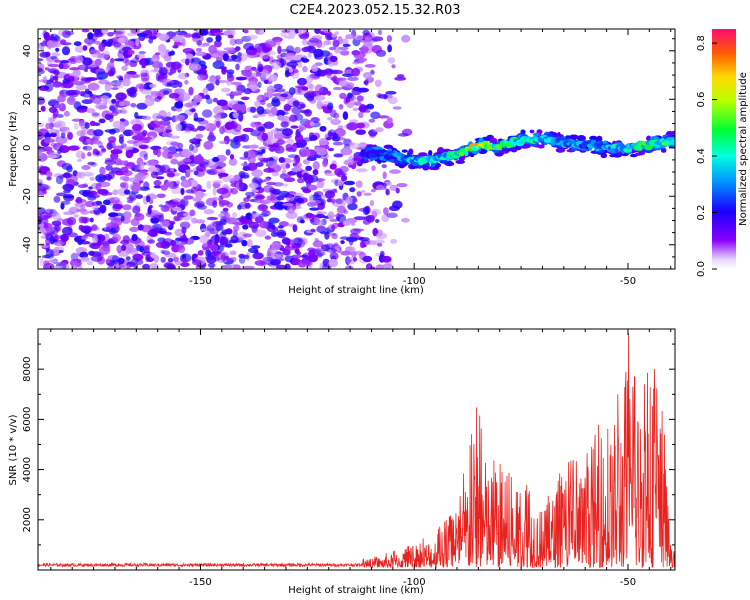  What do you see at coordinates (628, 281) in the screenshot?
I see `spectrogram-x-tick-label: -50` at bounding box center [628, 281].